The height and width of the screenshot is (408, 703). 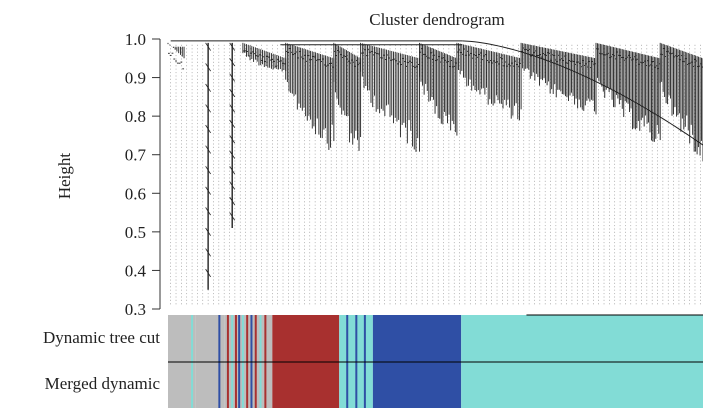 I want to click on y-axis-title: Height, so click(x=64, y=176).